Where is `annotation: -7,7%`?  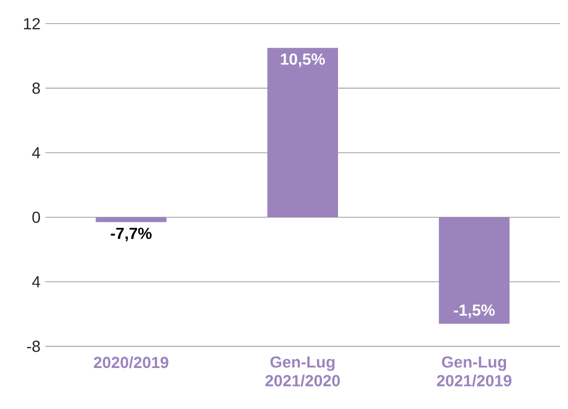 annotation: -7,7% is located at coordinates (131, 235).